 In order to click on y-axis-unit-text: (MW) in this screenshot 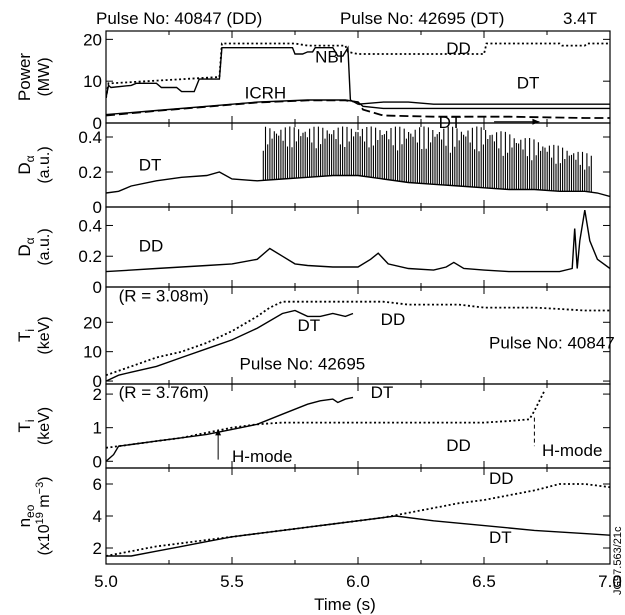, I will do `click(44, 76)`.